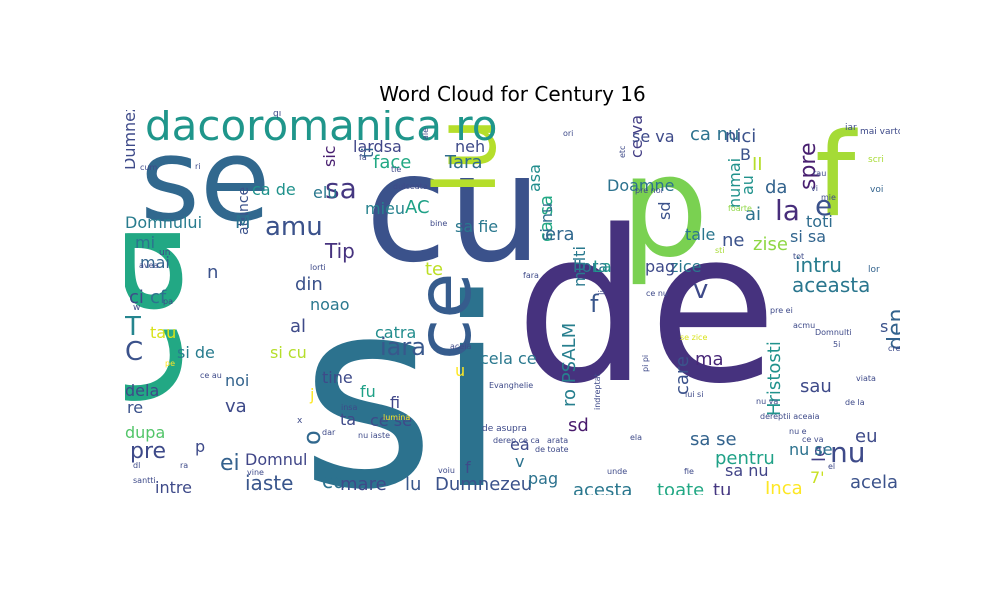 The height and width of the screenshot is (600, 1000). What do you see at coordinates (819, 221) in the screenshot?
I see `word-69: toti` at bounding box center [819, 221].